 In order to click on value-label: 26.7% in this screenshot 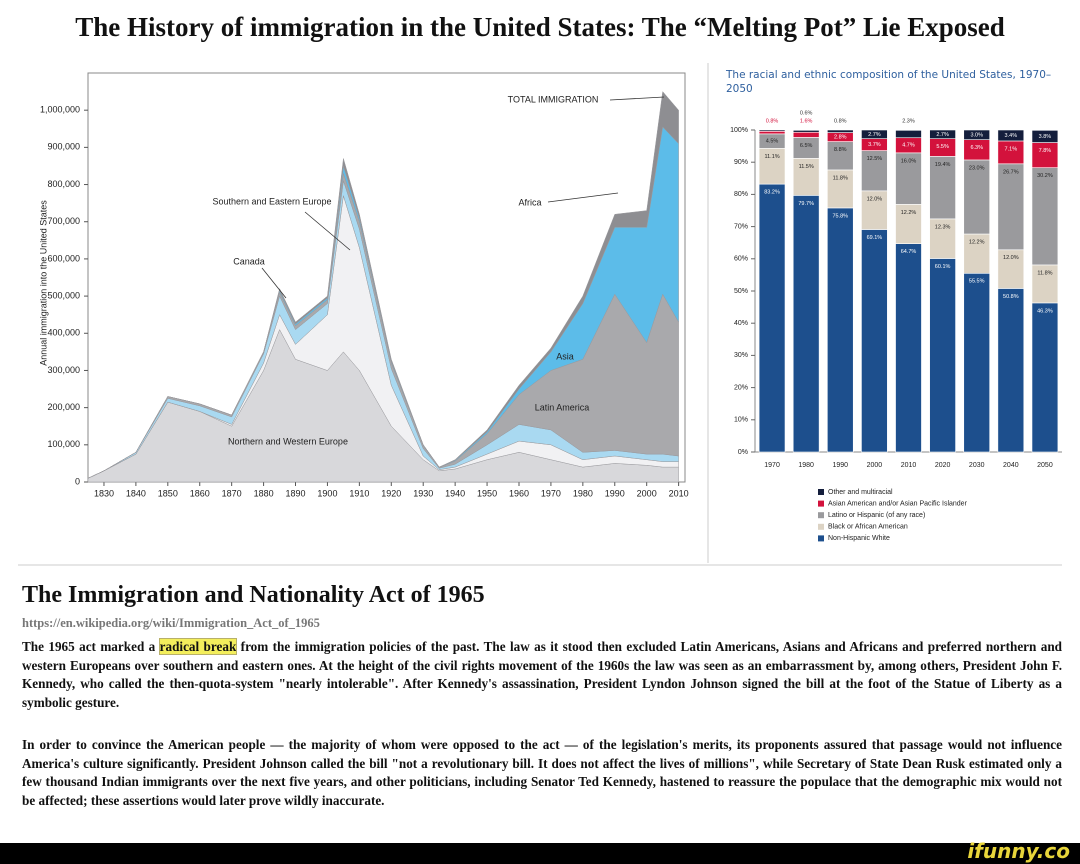, I will do `click(1011, 172)`.